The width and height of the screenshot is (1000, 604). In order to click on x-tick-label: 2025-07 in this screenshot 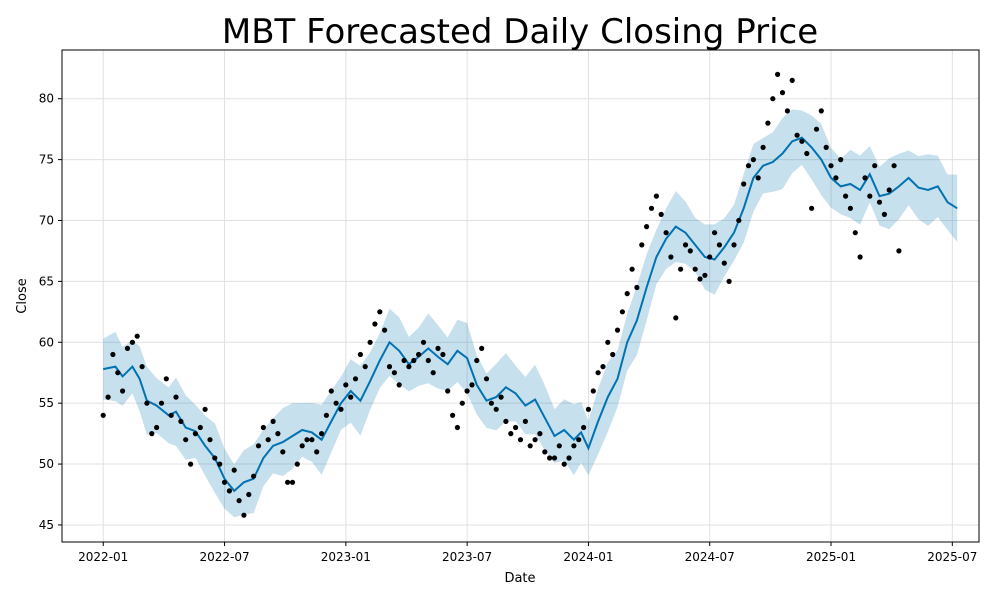, I will do `click(952, 557)`.